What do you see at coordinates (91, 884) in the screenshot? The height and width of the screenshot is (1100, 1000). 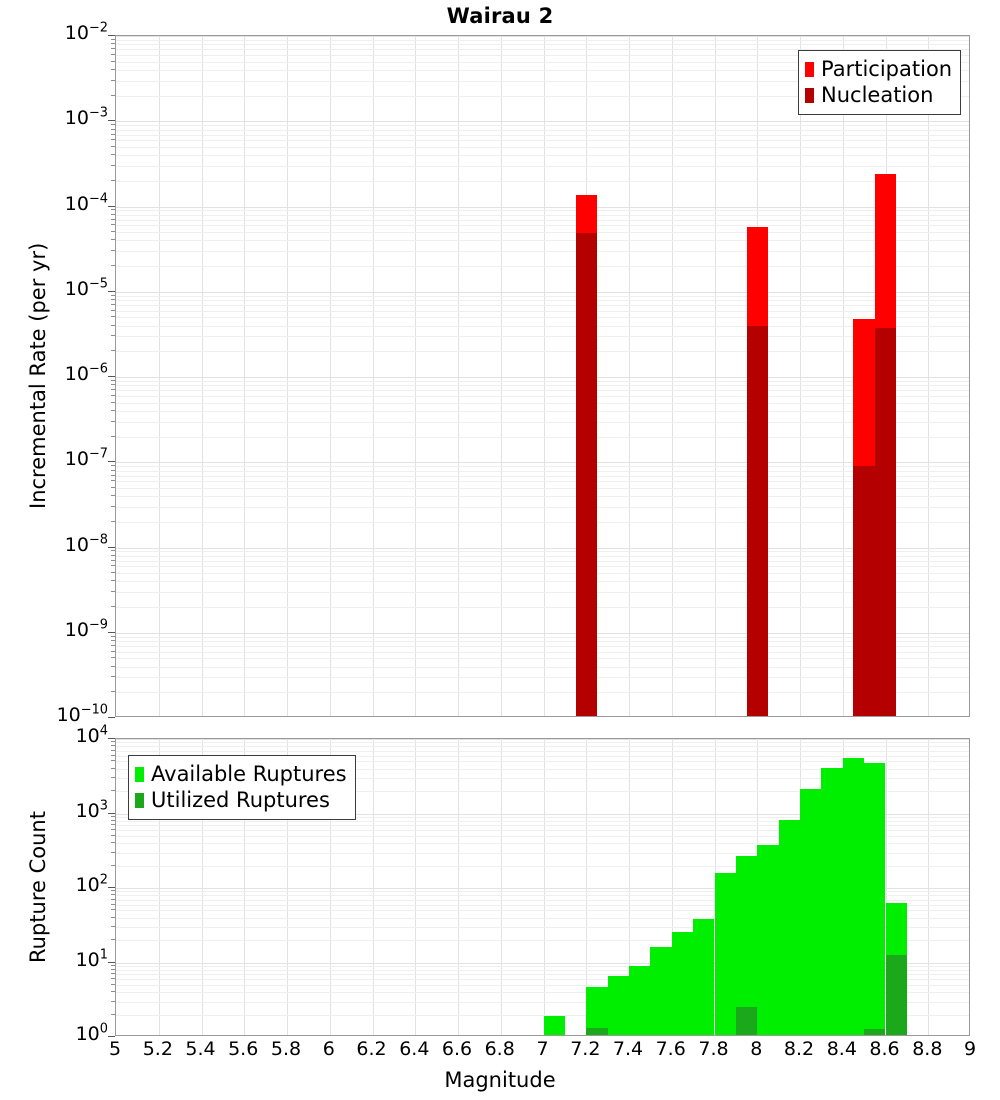 I see `y-tick-label: 10²` at bounding box center [91, 884].